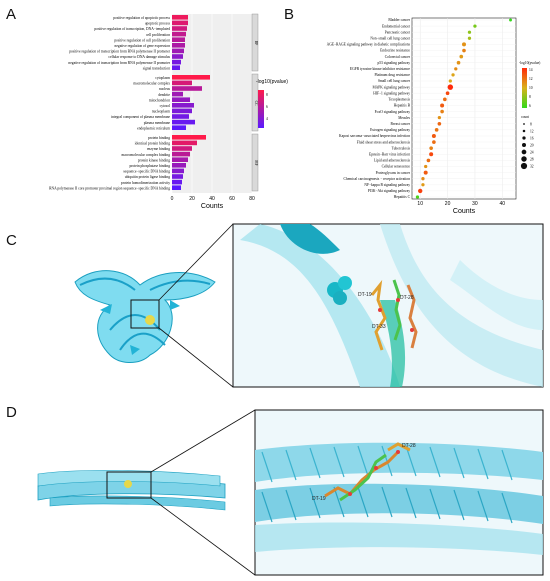  I want to click on panel-d-protein-overview, so click(131, 490).